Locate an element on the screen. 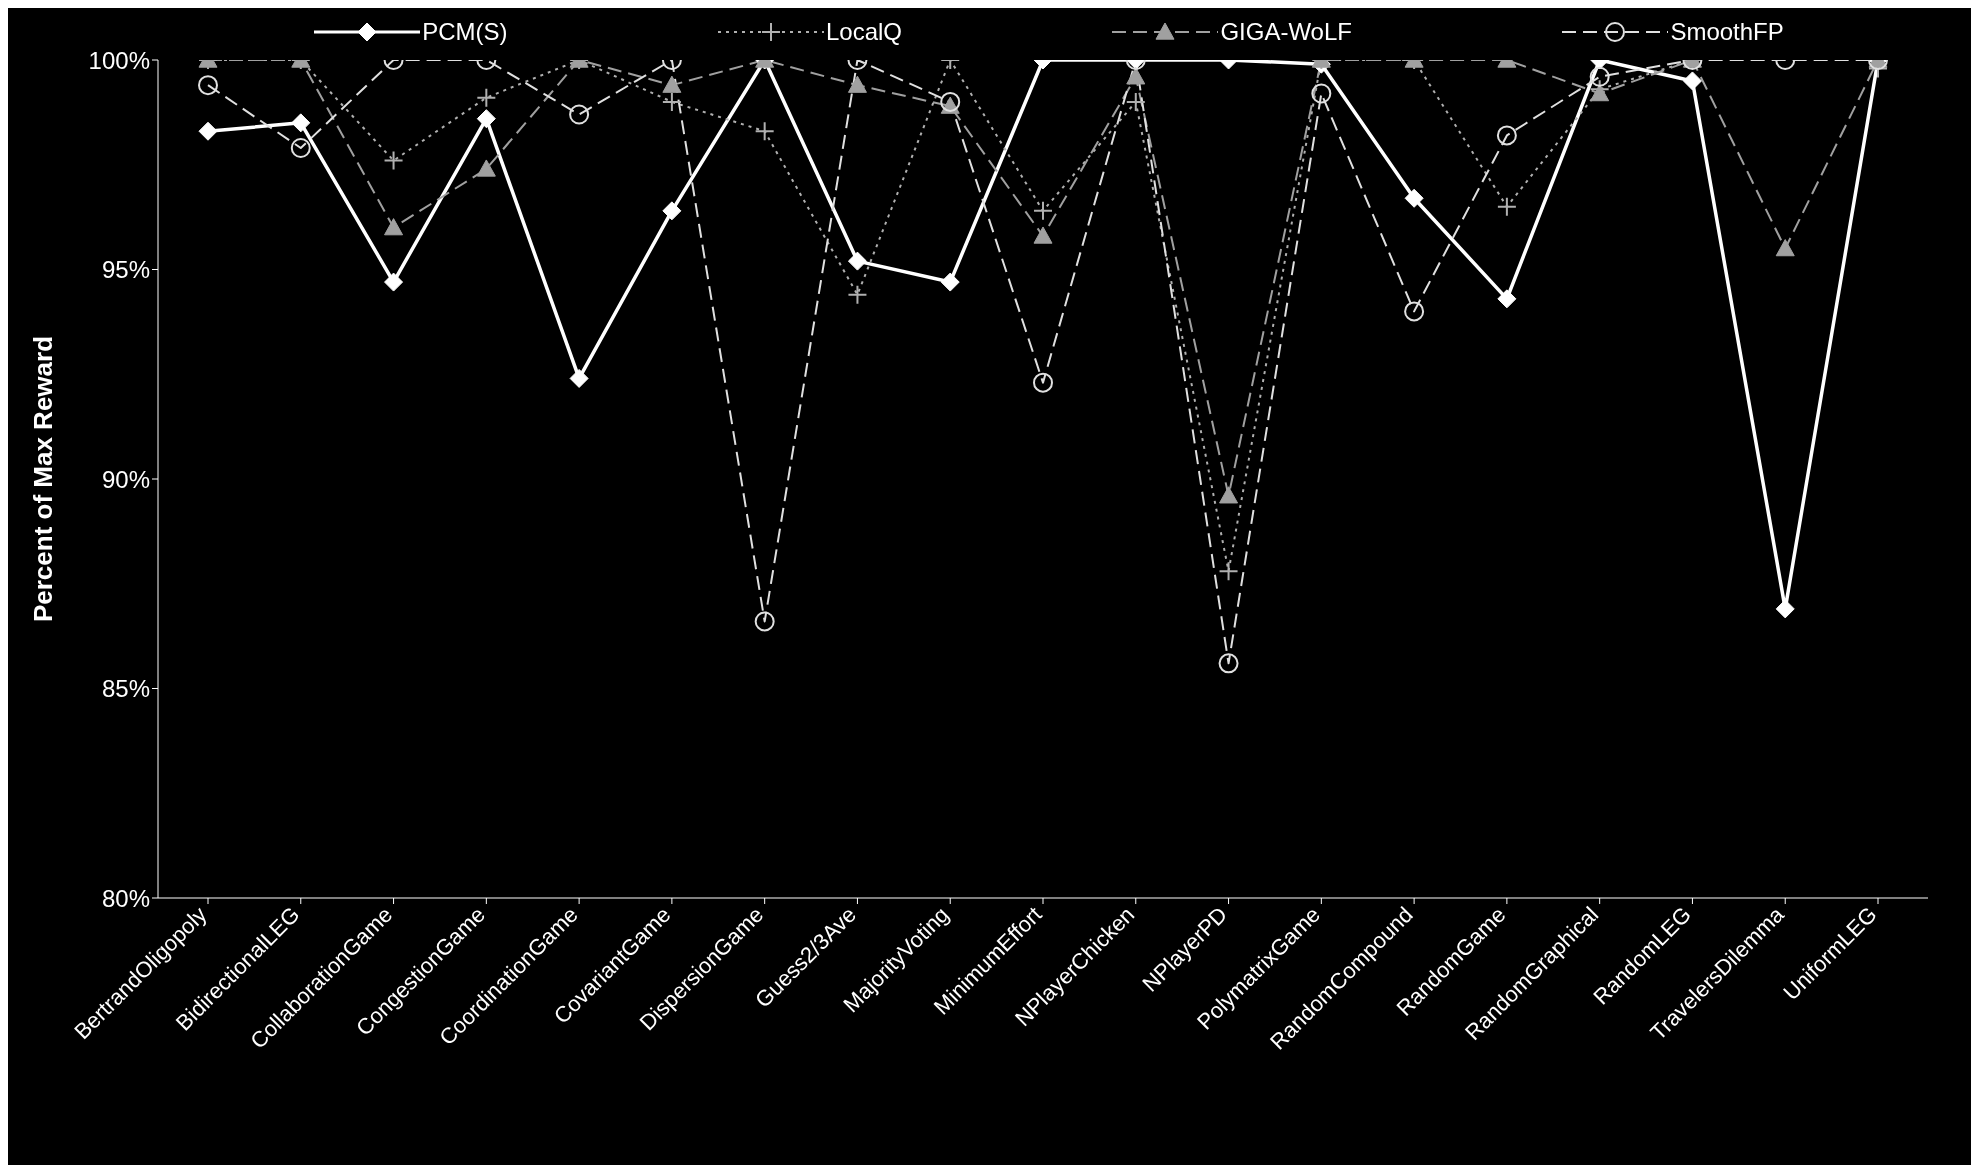 The height and width of the screenshot is (1173, 1979). y-tick-label: 90% is located at coordinates (125, 479).